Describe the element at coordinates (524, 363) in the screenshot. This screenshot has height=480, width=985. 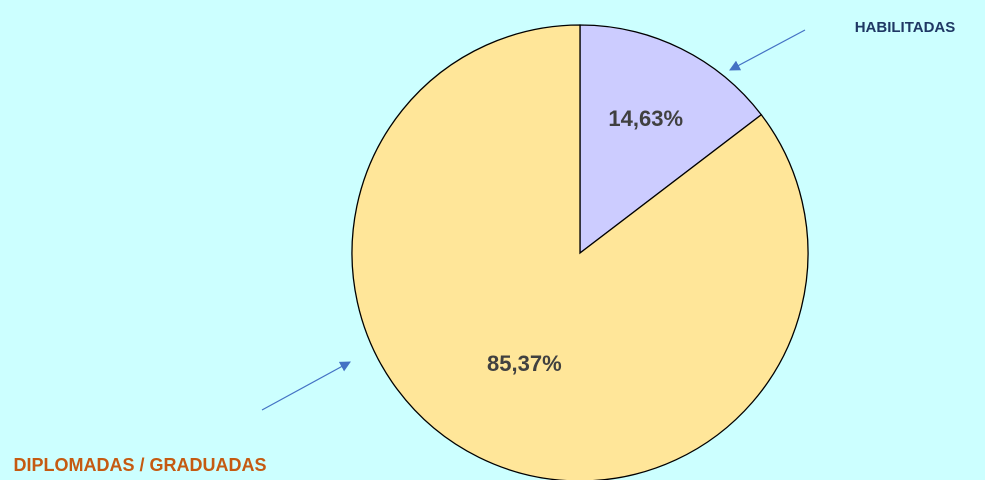
I see `value-label: 85,37%` at that location.